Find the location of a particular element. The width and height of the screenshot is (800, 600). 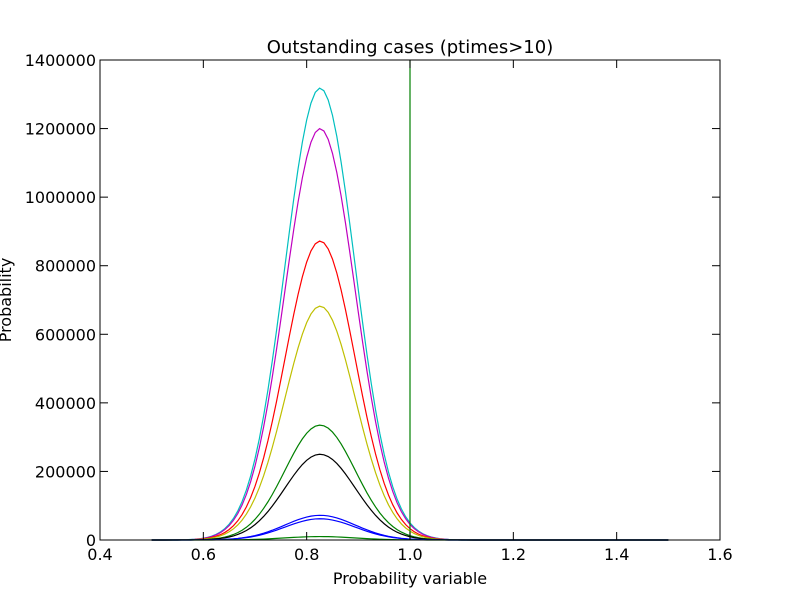

x-tick-label: 1.2 is located at coordinates (513, 554).